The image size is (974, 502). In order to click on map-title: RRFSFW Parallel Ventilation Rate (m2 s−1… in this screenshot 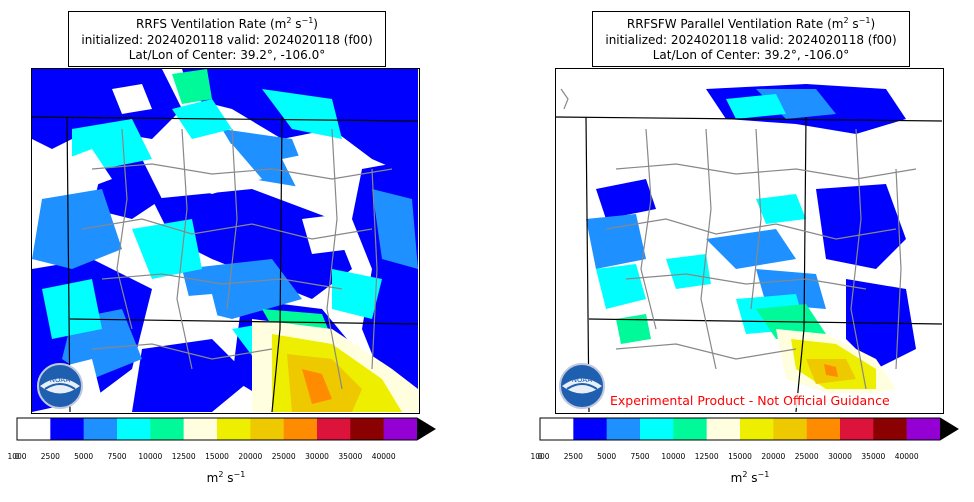, I will do `click(751, 23)`.